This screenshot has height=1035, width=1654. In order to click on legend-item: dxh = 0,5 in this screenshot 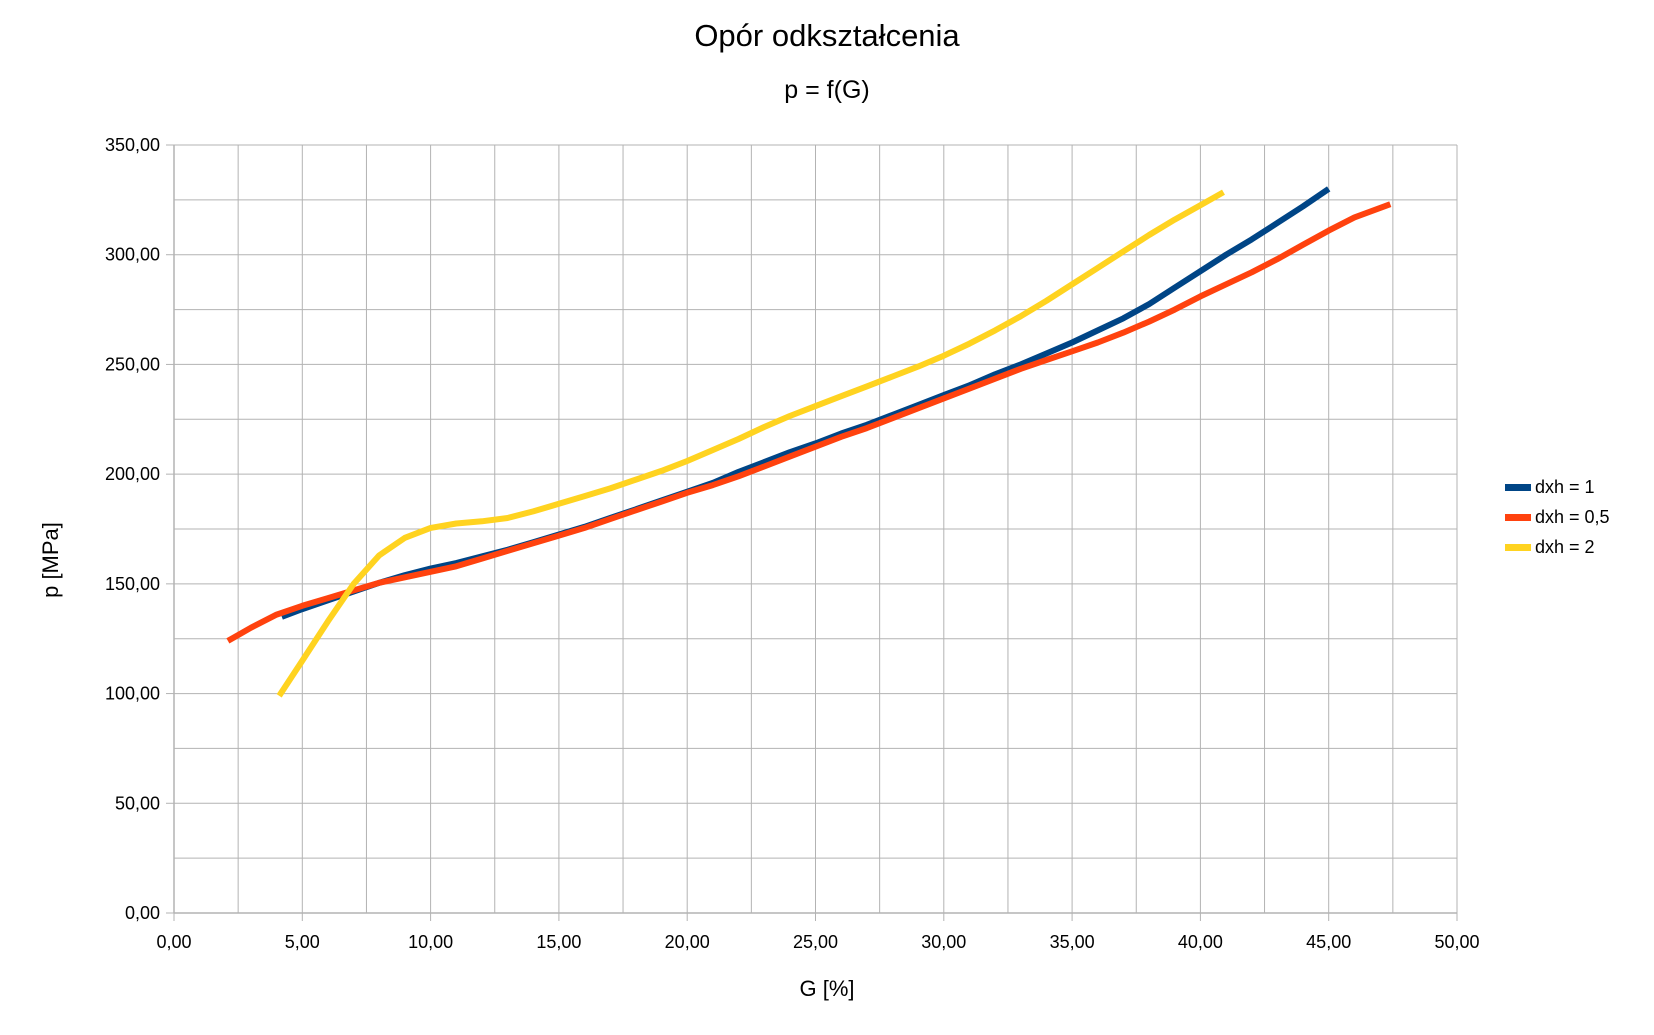, I will do `click(1557, 517)`.